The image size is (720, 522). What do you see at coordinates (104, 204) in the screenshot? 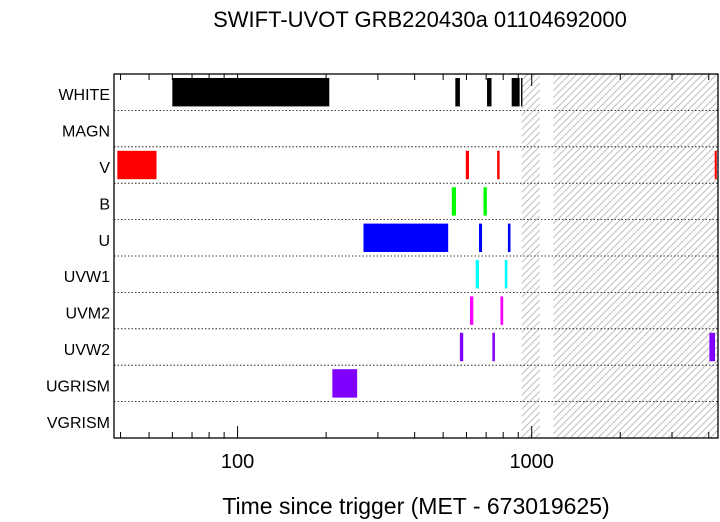
I see `row-label-b: B` at bounding box center [104, 204].